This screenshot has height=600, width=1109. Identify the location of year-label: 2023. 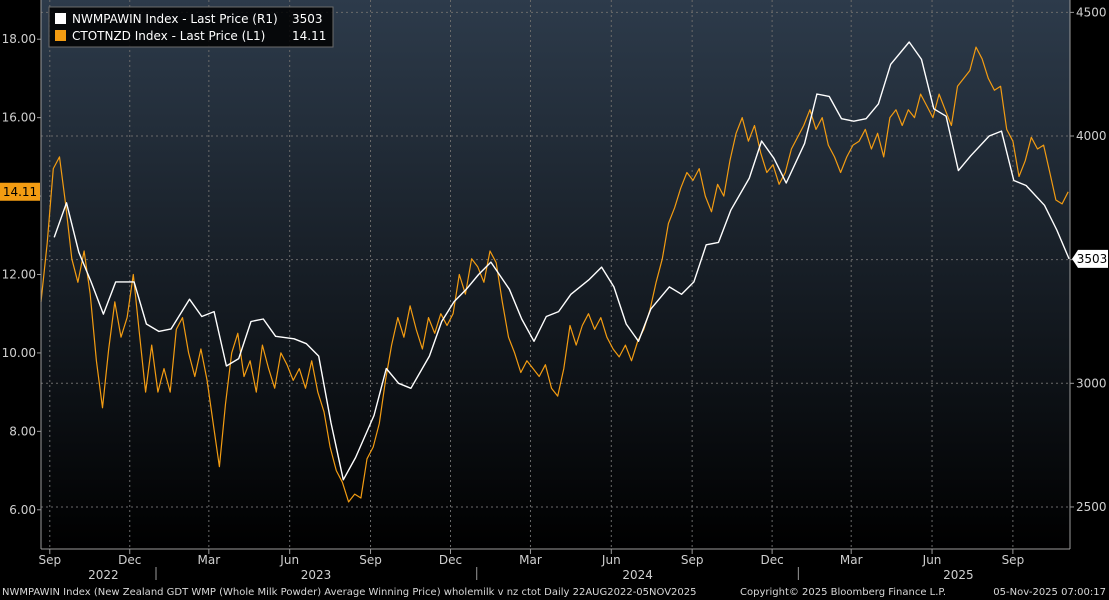
(316, 575).